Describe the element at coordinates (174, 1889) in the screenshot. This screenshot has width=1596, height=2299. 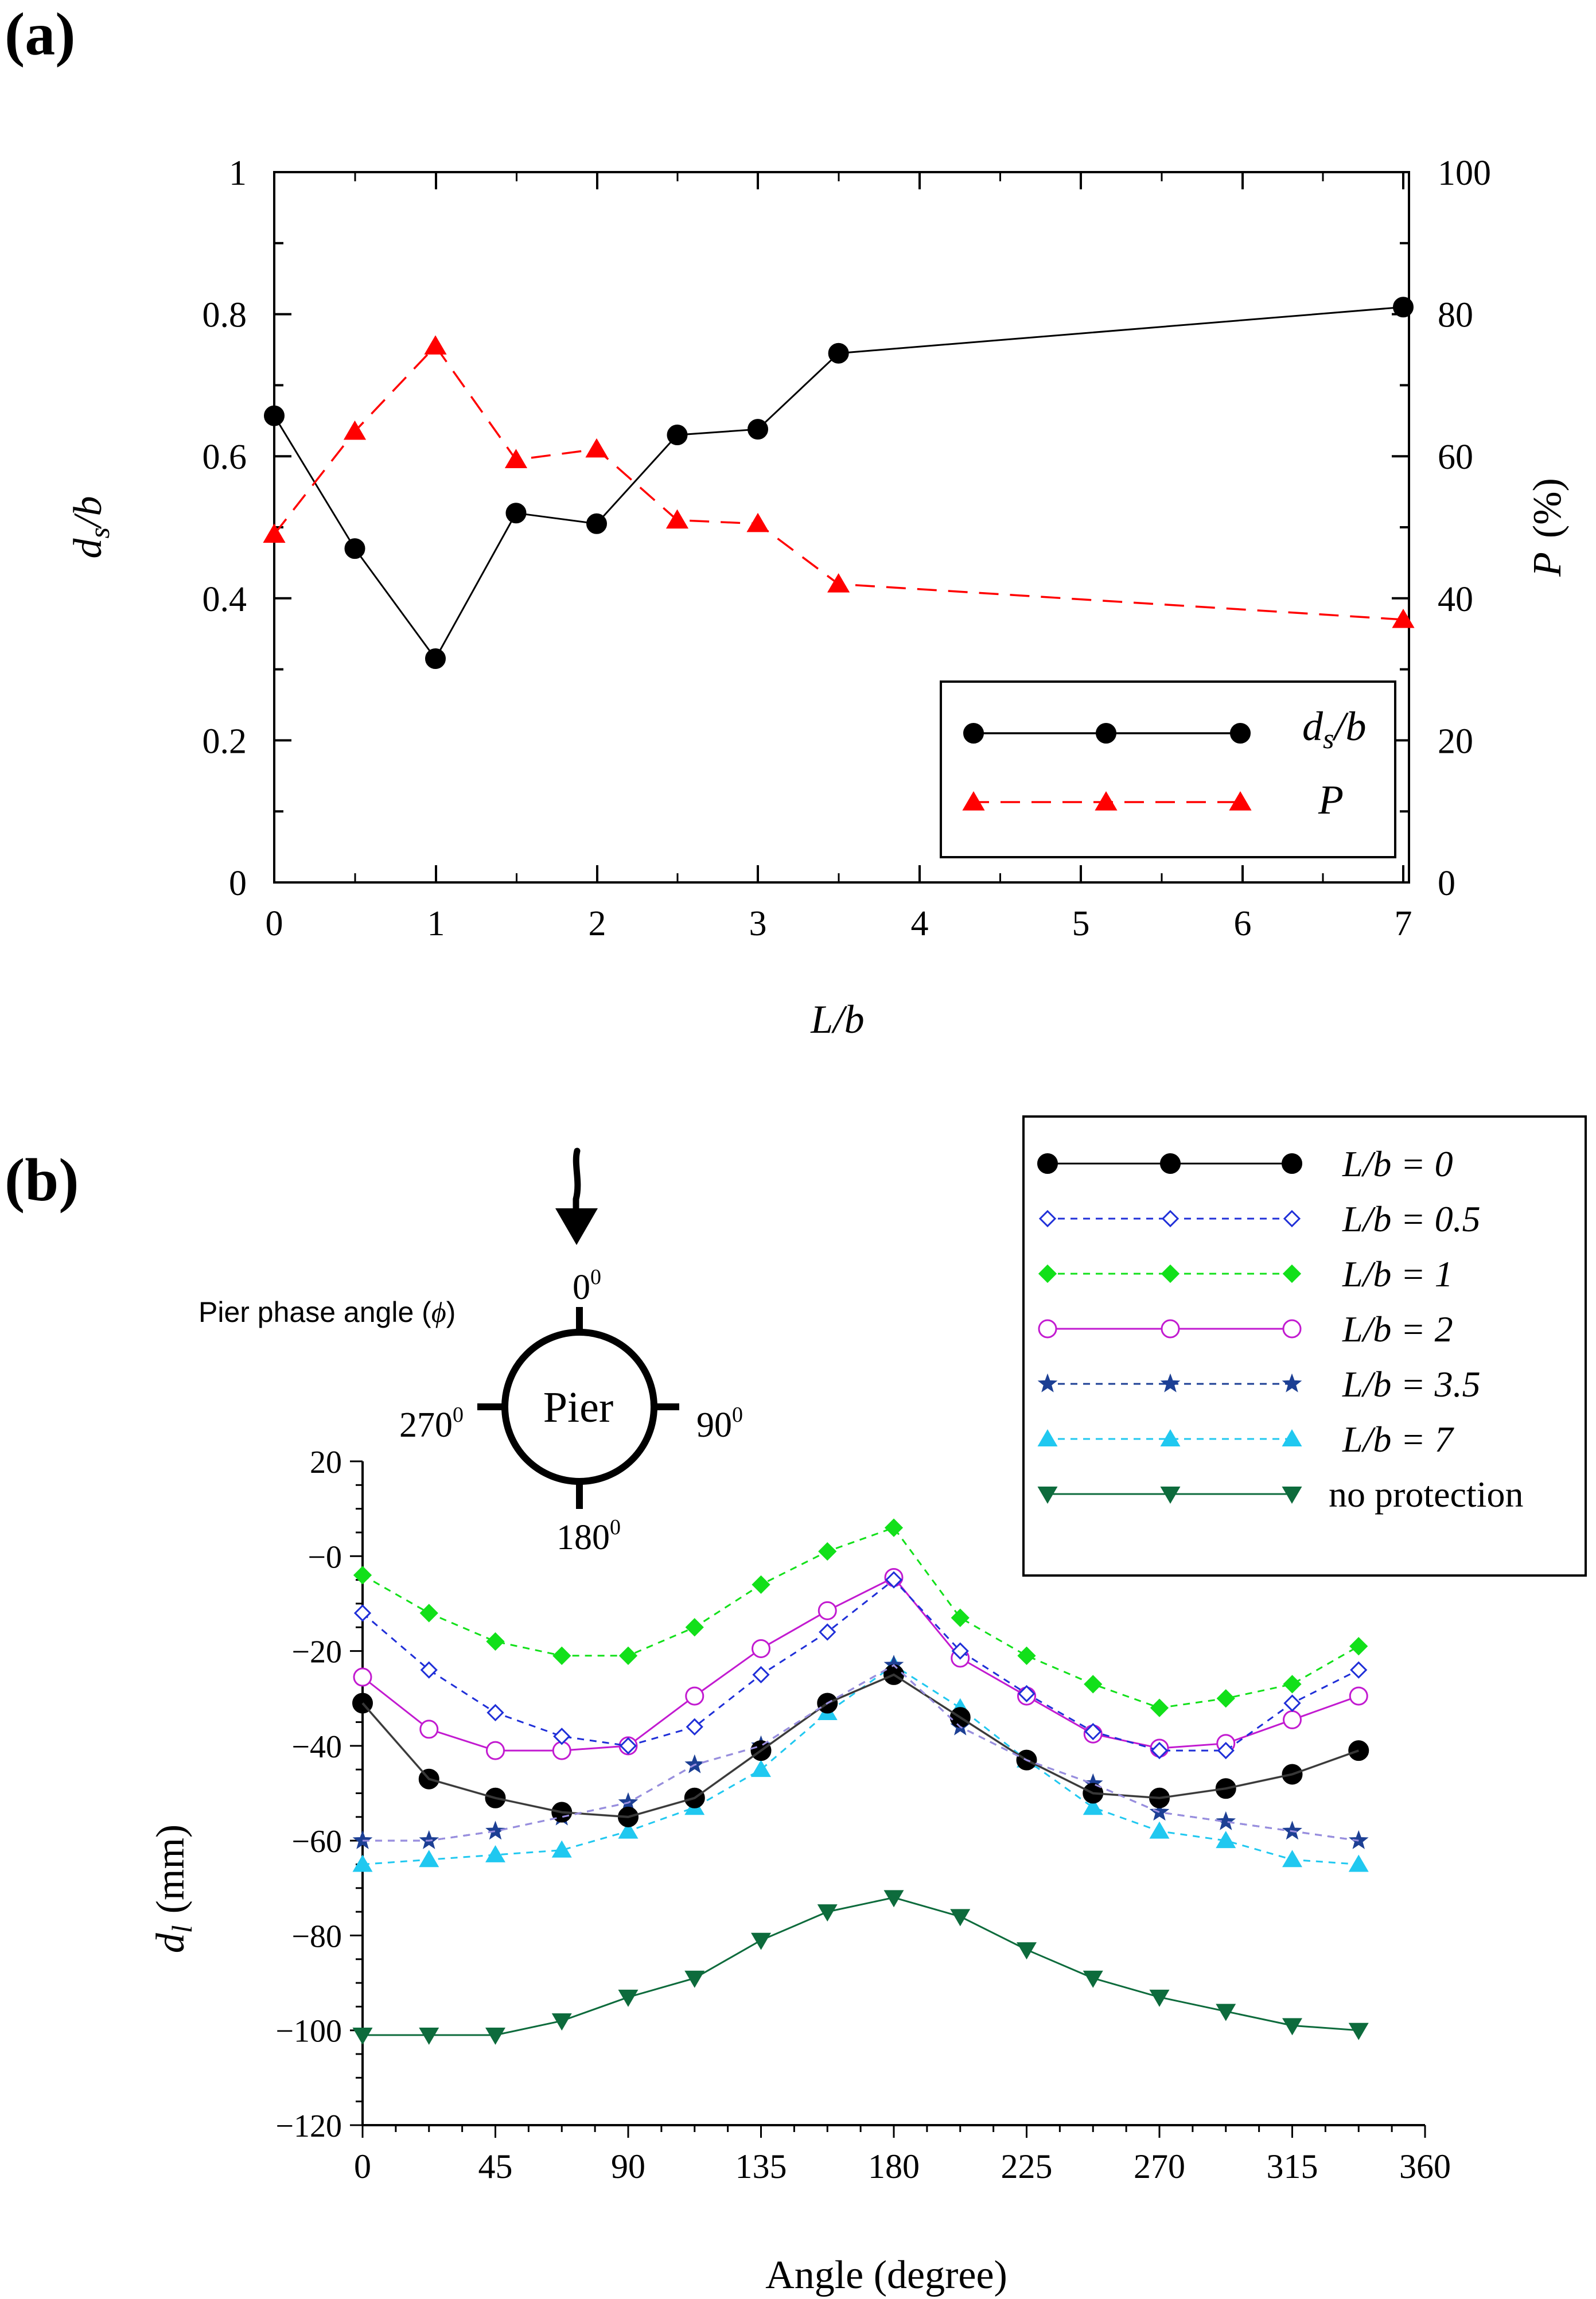
I see `chart-b-y-axis-title: dl(mm)` at that location.